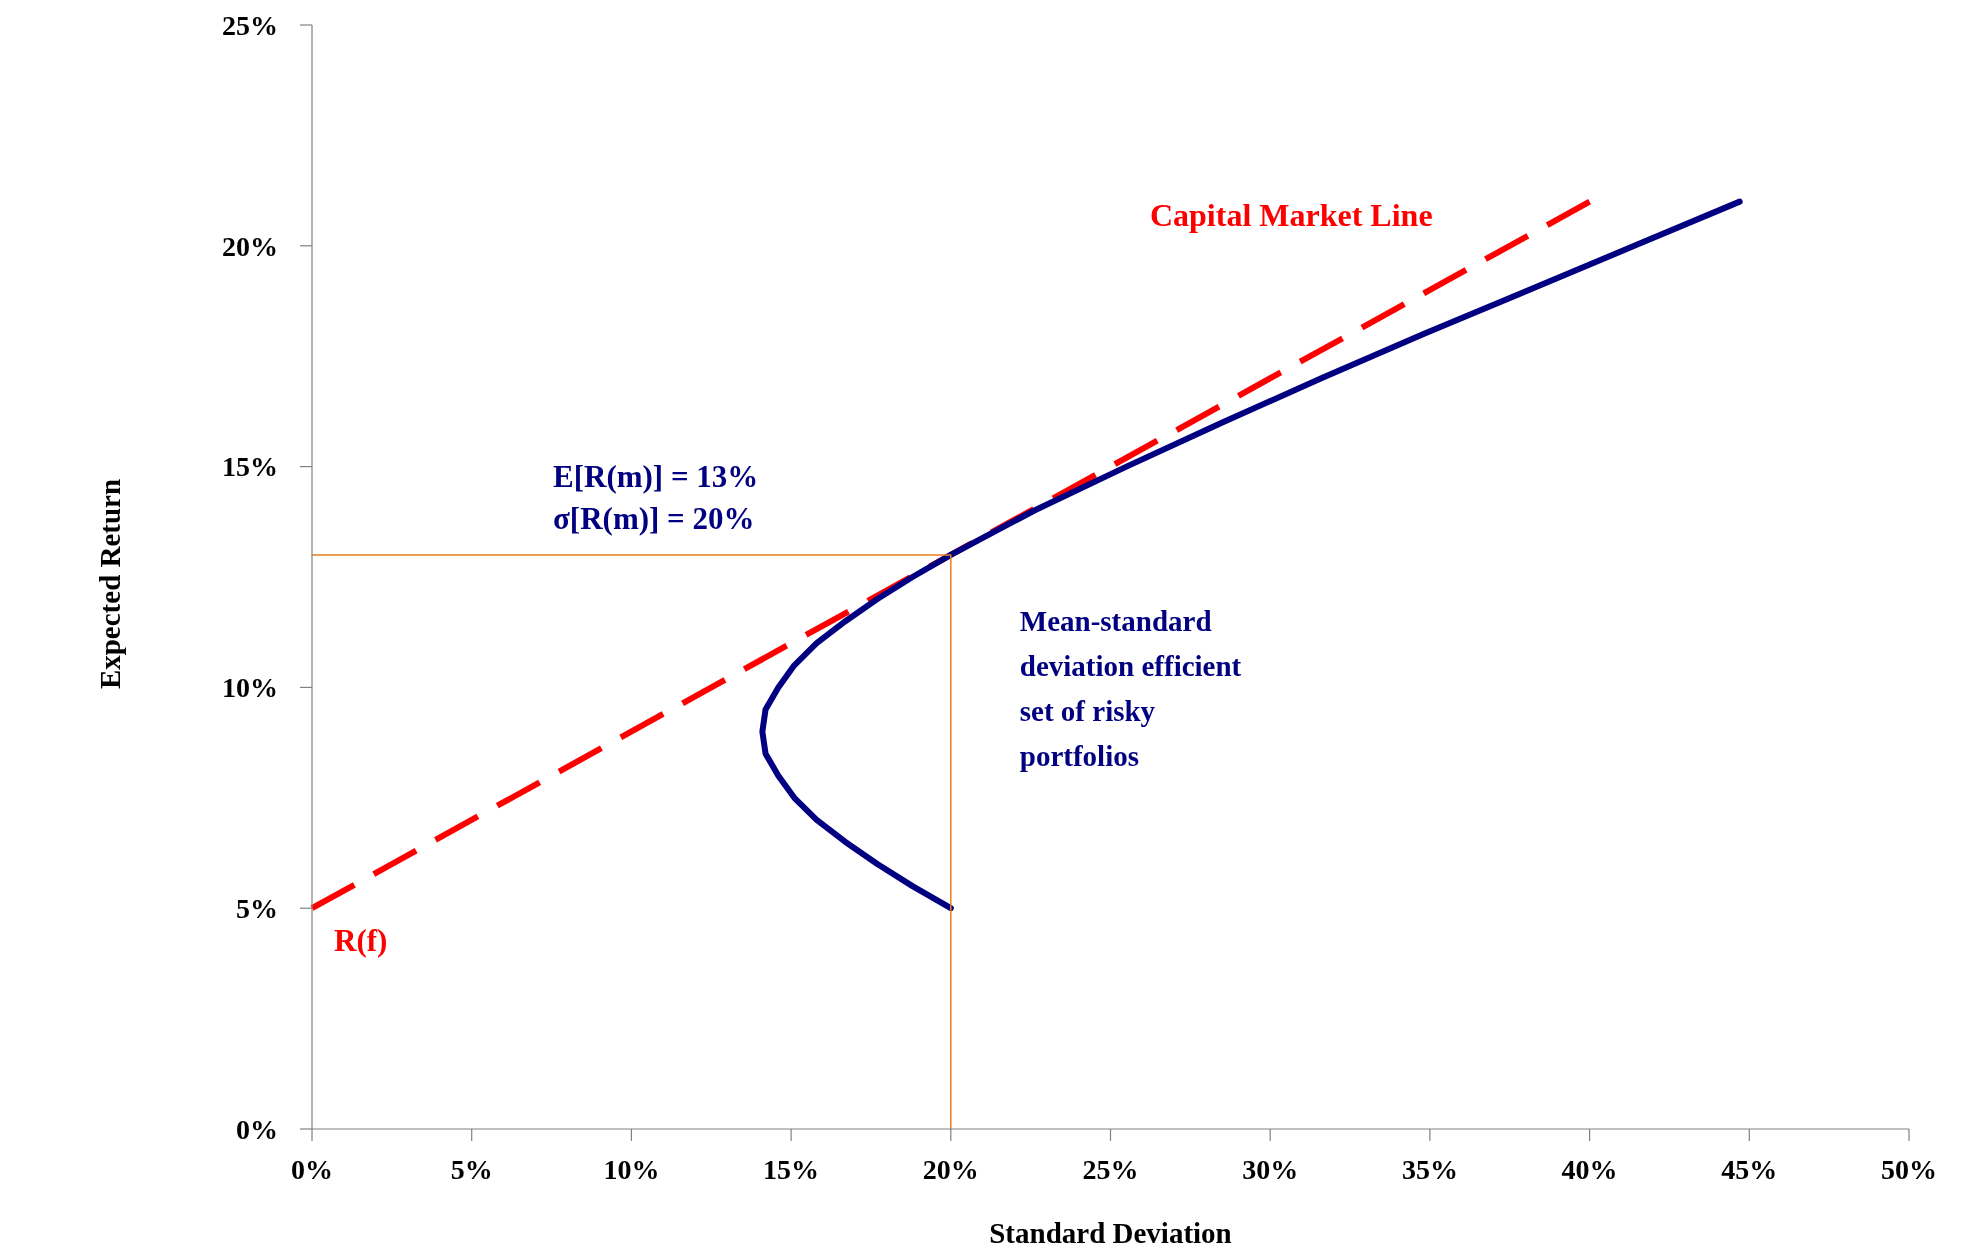 The width and height of the screenshot is (1967, 1251). I want to click on annotation: R(f), so click(361, 940).